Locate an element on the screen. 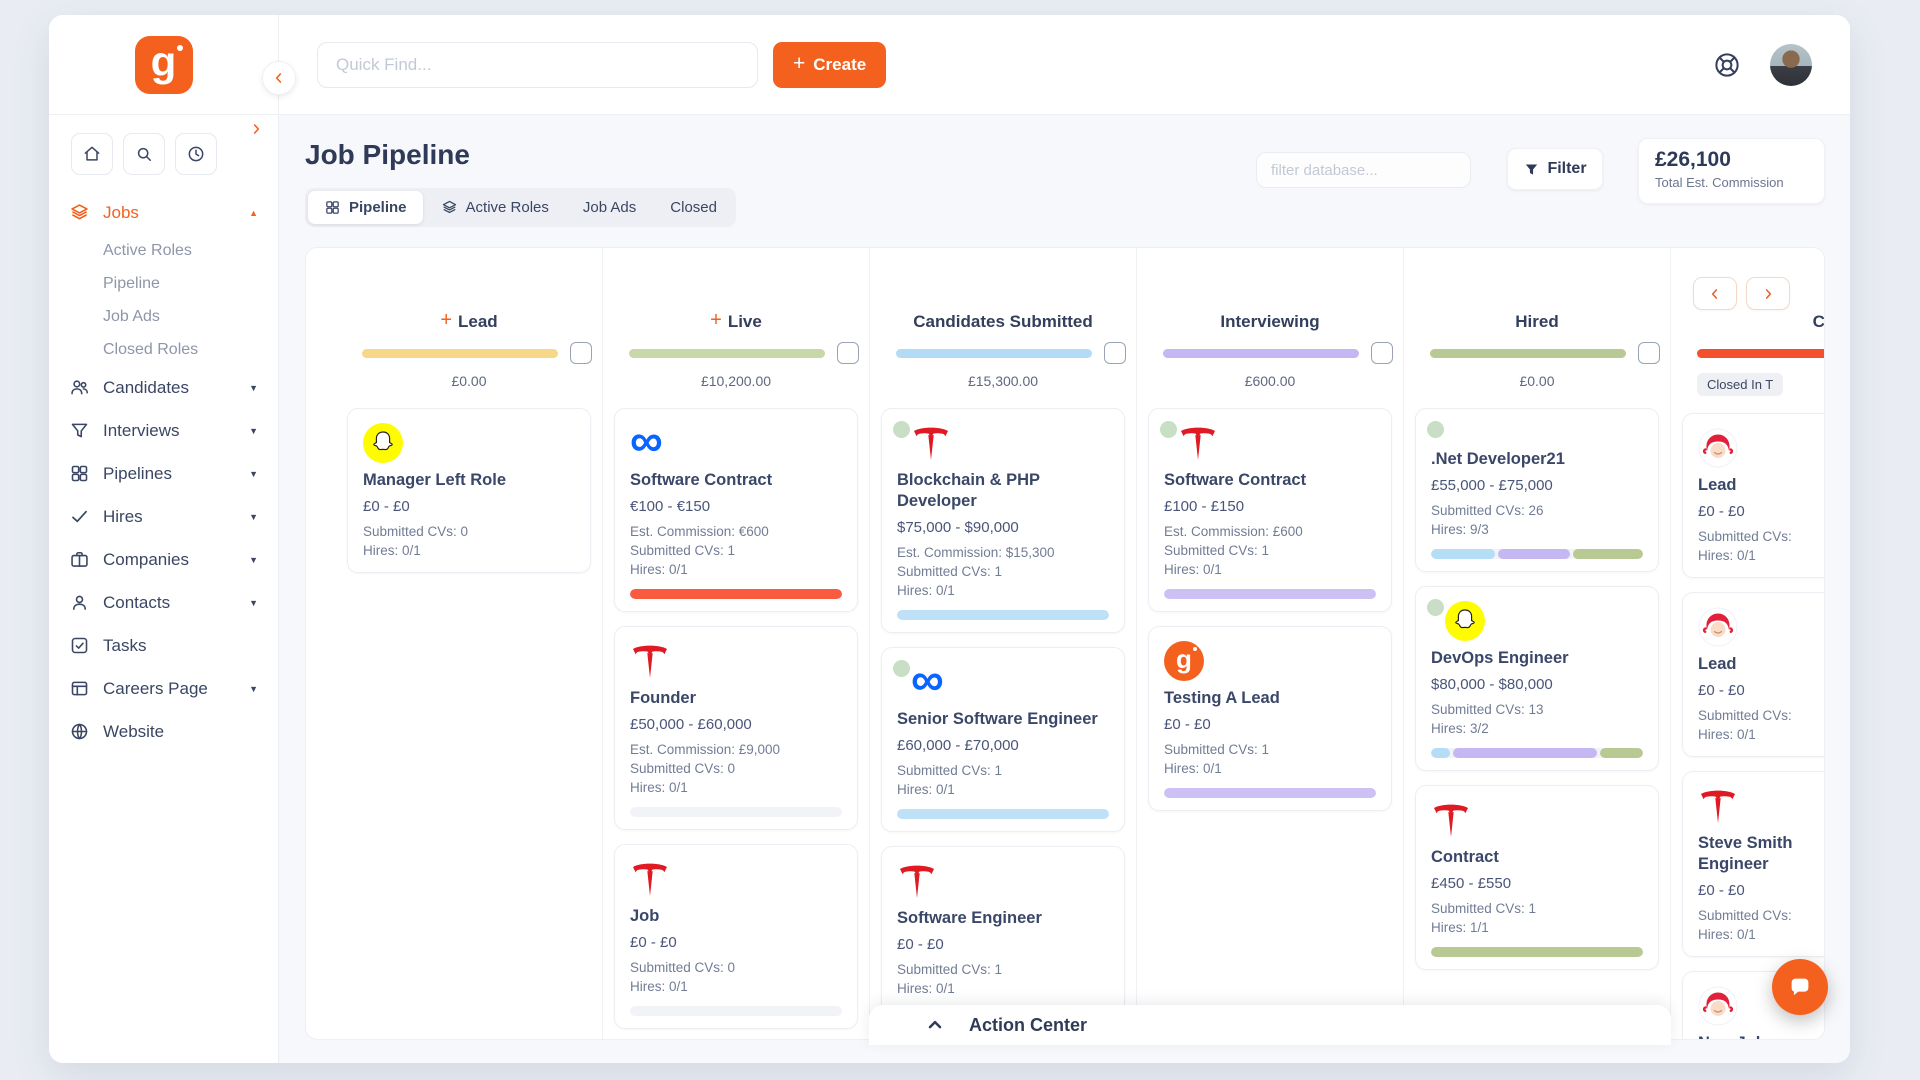  est-commission: Est. Commission: £9,000 is located at coordinates (705, 749).